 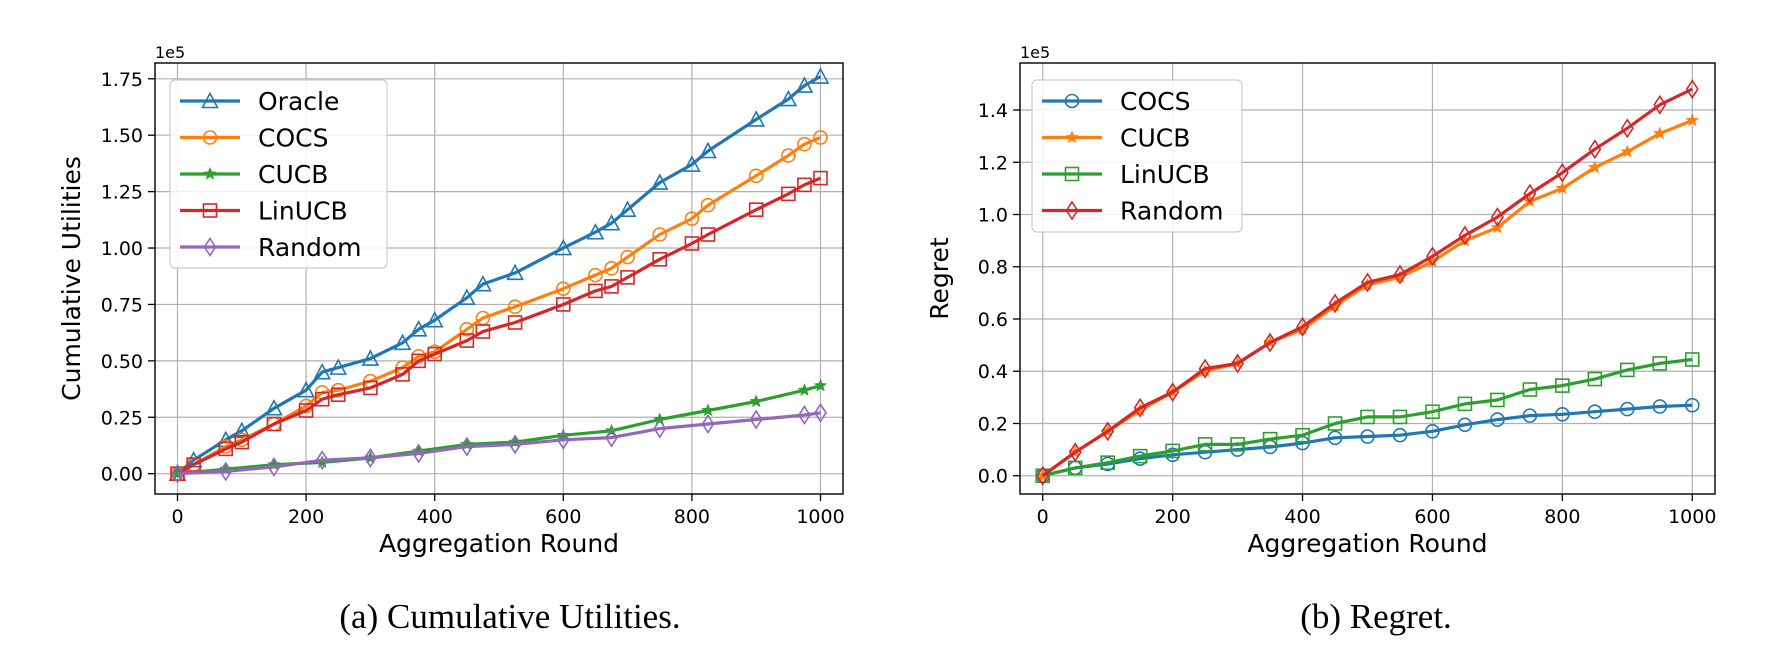 What do you see at coordinates (993, 477) in the screenshot?
I see `y-tick-label-0: 0.0` at bounding box center [993, 477].